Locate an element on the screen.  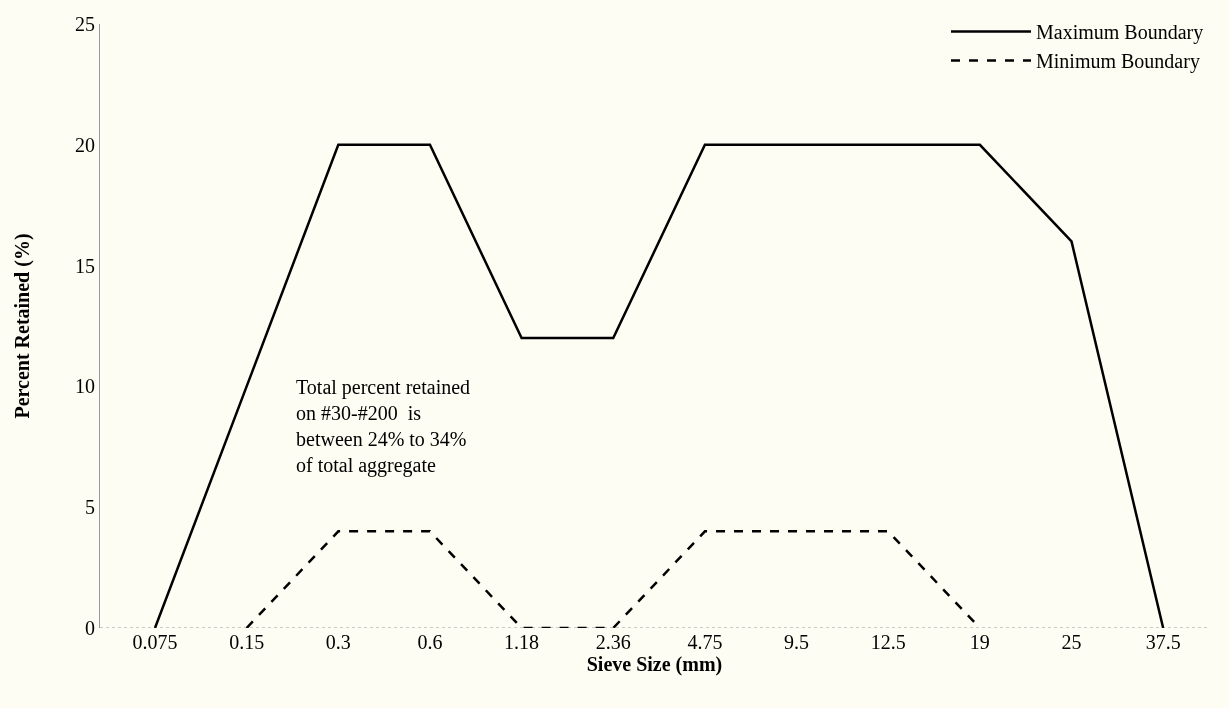
x-tick-label: 19 is located at coordinates (979, 642).